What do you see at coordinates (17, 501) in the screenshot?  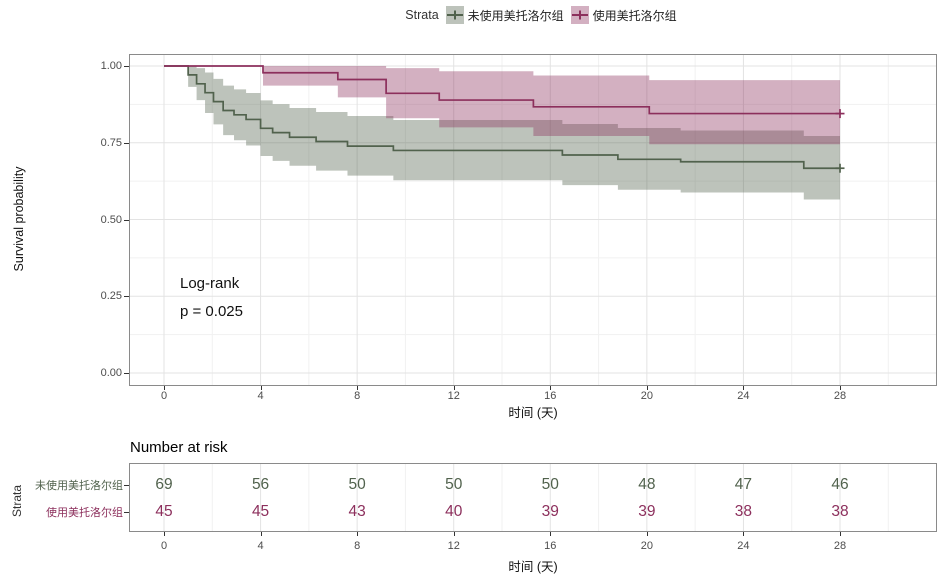 I see `risk-strata-axis-title: Strata` at bounding box center [17, 501].